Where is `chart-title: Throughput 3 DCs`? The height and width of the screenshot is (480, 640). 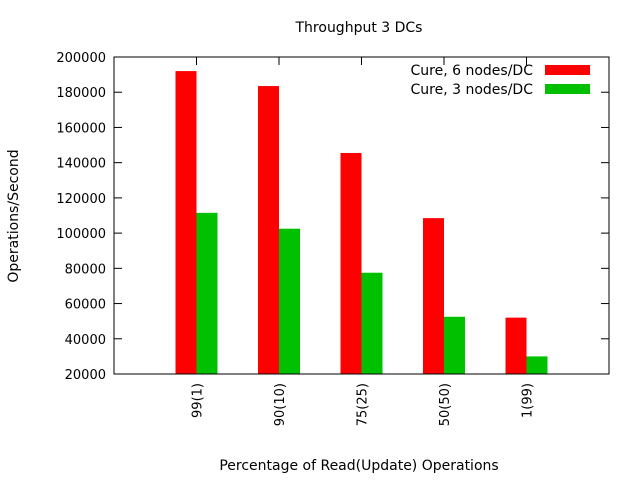
chart-title: Throughput 3 DCs is located at coordinates (359, 28).